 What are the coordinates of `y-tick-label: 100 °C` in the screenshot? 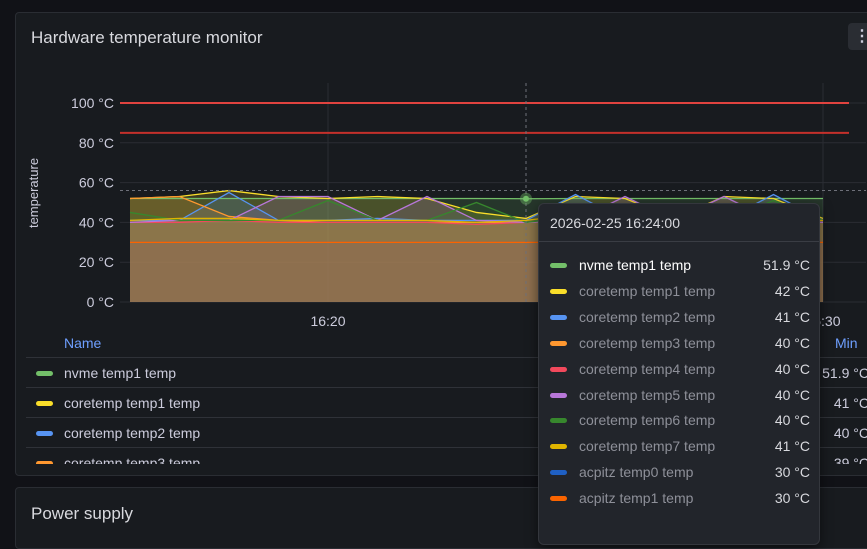 It's located at (92, 103).